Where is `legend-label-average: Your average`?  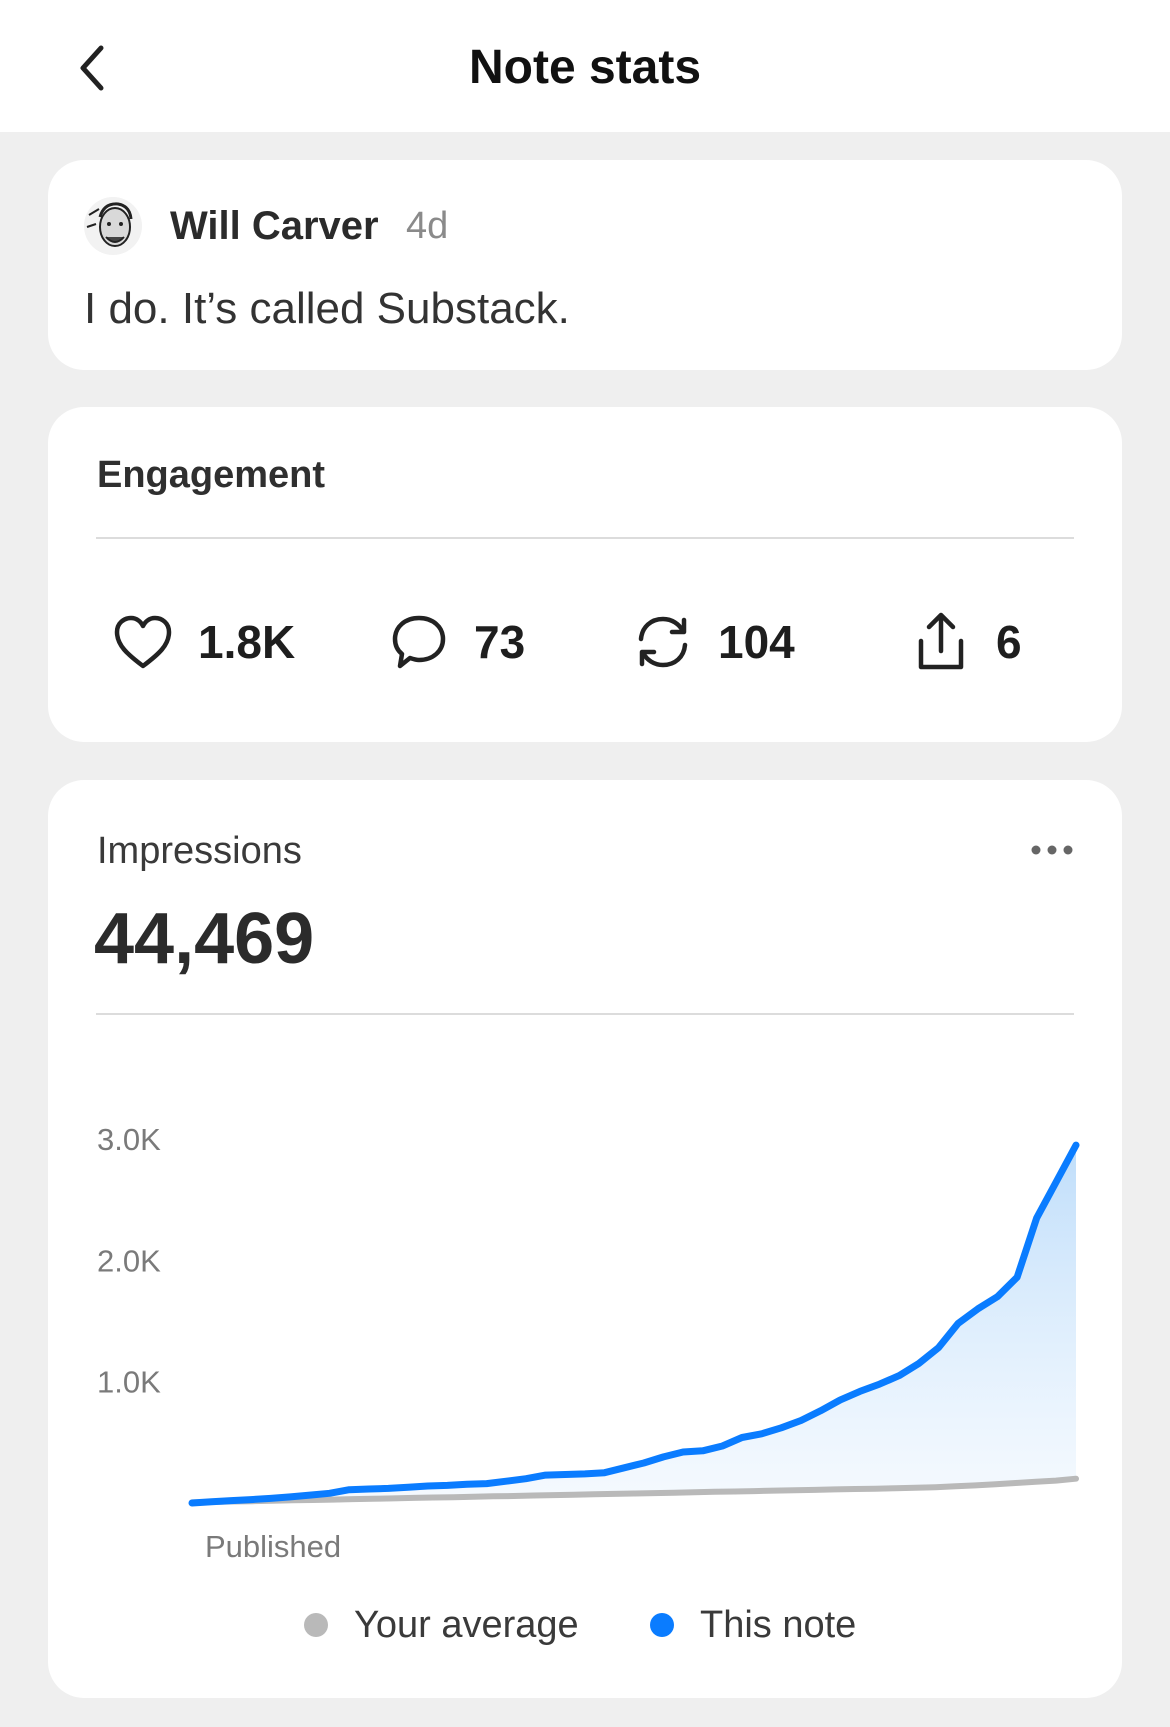
legend-label-average: Your average is located at coordinates (466, 1624).